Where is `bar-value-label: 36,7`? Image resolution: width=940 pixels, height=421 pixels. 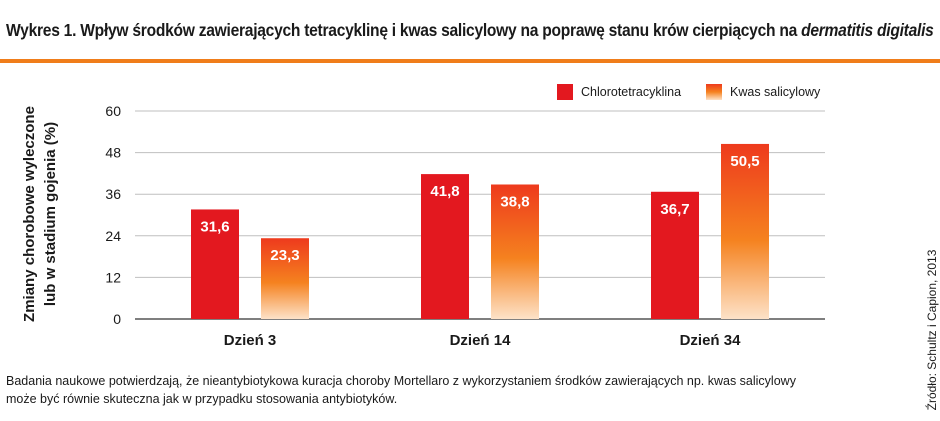 bar-value-label: 36,7 is located at coordinates (674, 209).